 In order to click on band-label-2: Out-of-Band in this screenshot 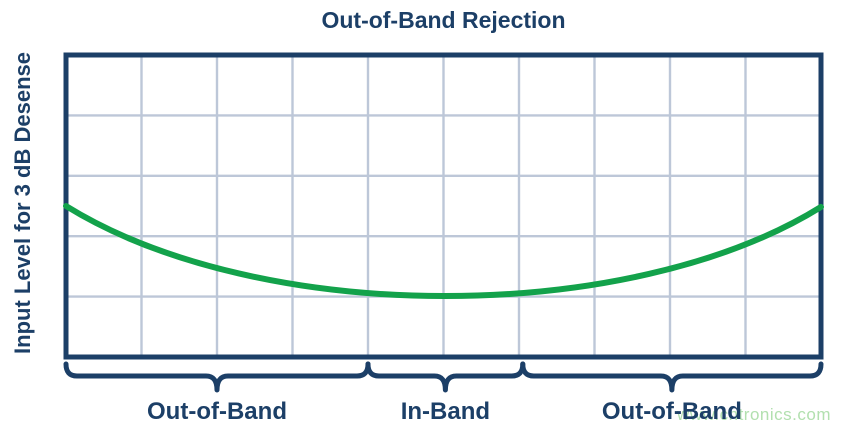, I will do `click(671, 411)`.